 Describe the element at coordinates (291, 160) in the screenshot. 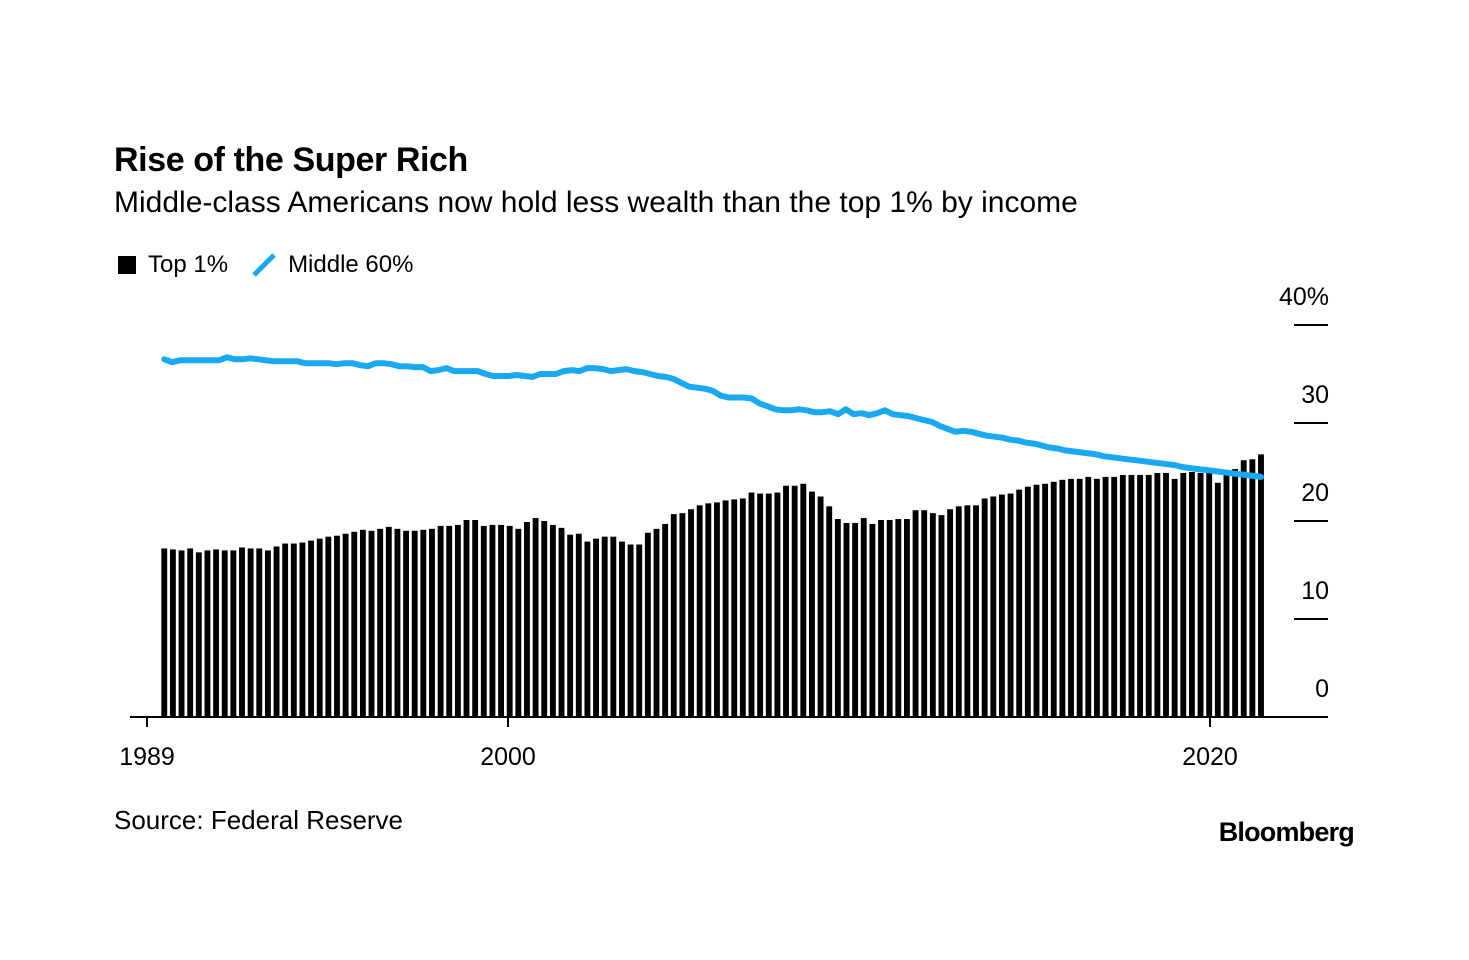

I see `chart-title: Rise of the Super Rich` at that location.